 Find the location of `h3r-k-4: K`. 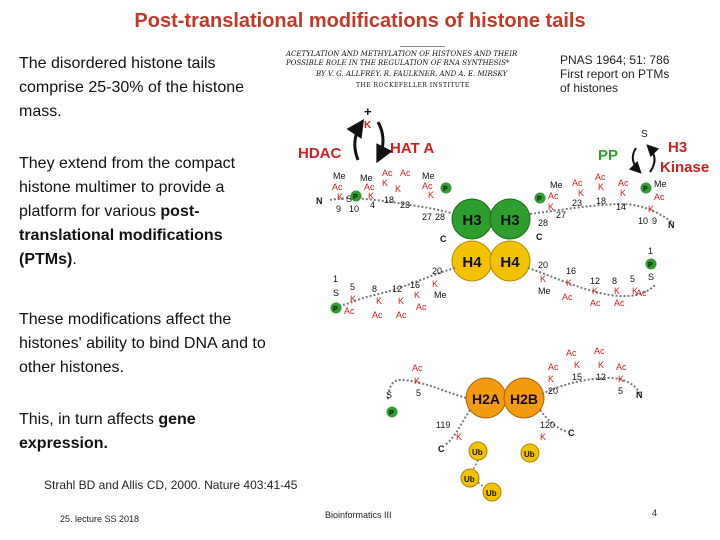

h3r-k-4: K is located at coordinates (623, 193).